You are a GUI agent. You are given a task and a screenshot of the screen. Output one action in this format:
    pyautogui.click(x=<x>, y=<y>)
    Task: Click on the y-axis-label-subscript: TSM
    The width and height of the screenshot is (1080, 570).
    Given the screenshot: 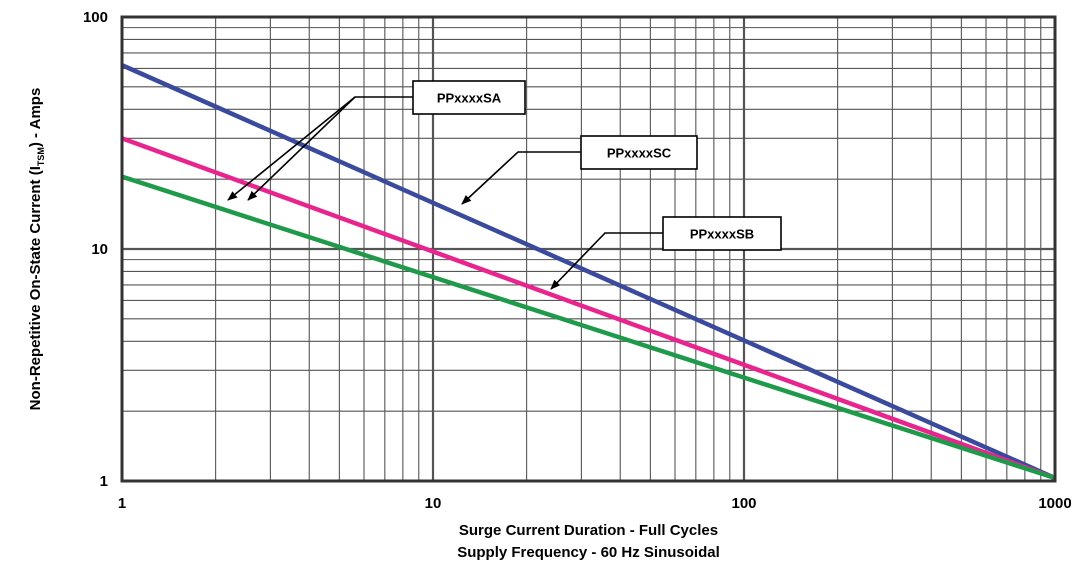 What is the action you would take?
    pyautogui.click(x=41, y=156)
    